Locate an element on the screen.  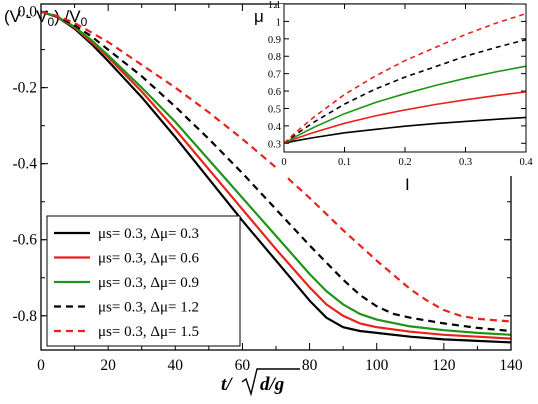
x-tick-label: 0 is located at coordinates (41, 365).